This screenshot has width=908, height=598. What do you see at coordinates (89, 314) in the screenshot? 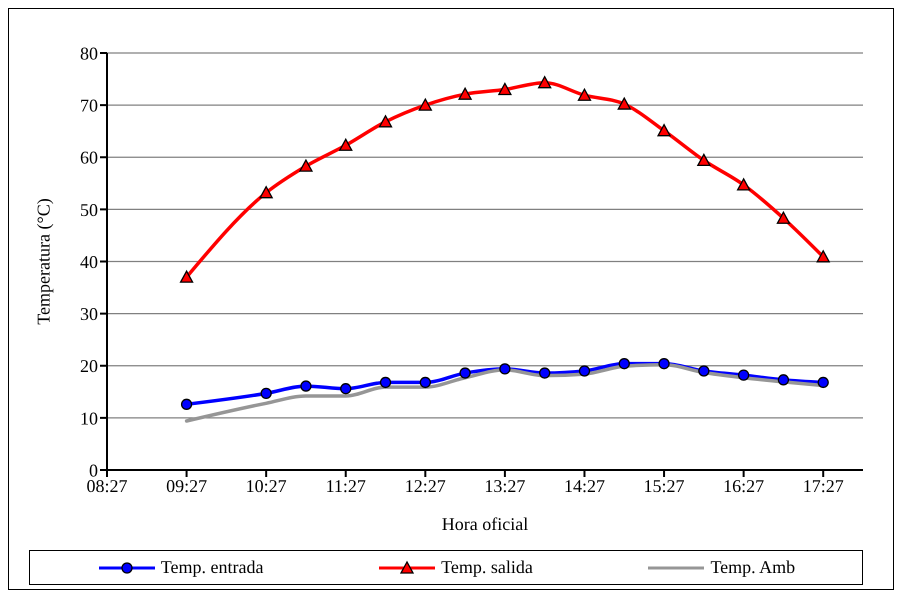
I see `y-tick-label: 30` at bounding box center [89, 314].